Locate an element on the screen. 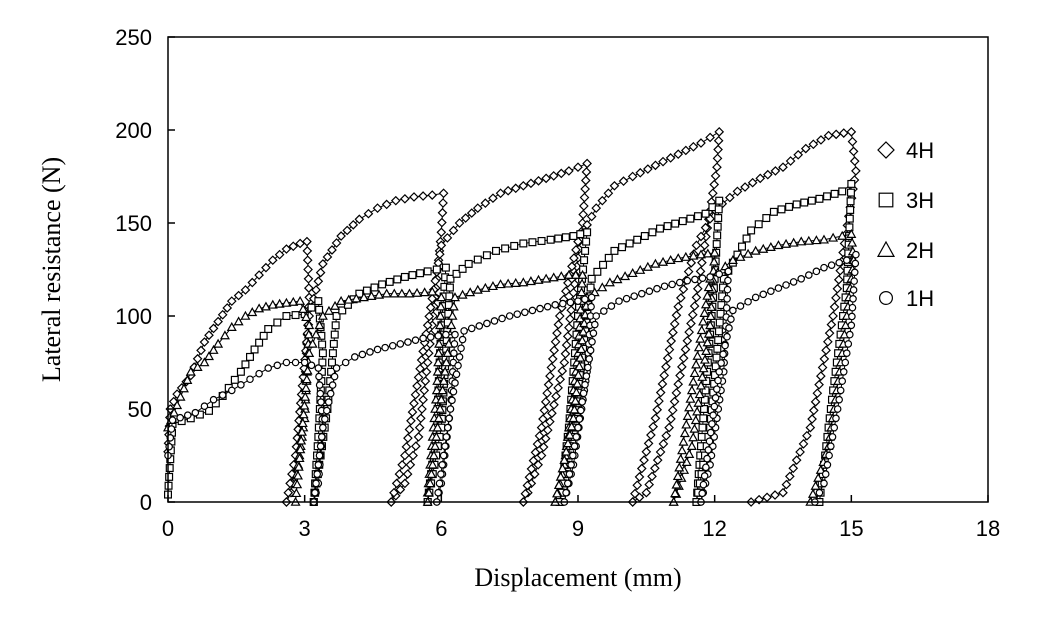 The image size is (1040, 628). y-axis-title: Lateral resistance (N) is located at coordinates (51, 269).